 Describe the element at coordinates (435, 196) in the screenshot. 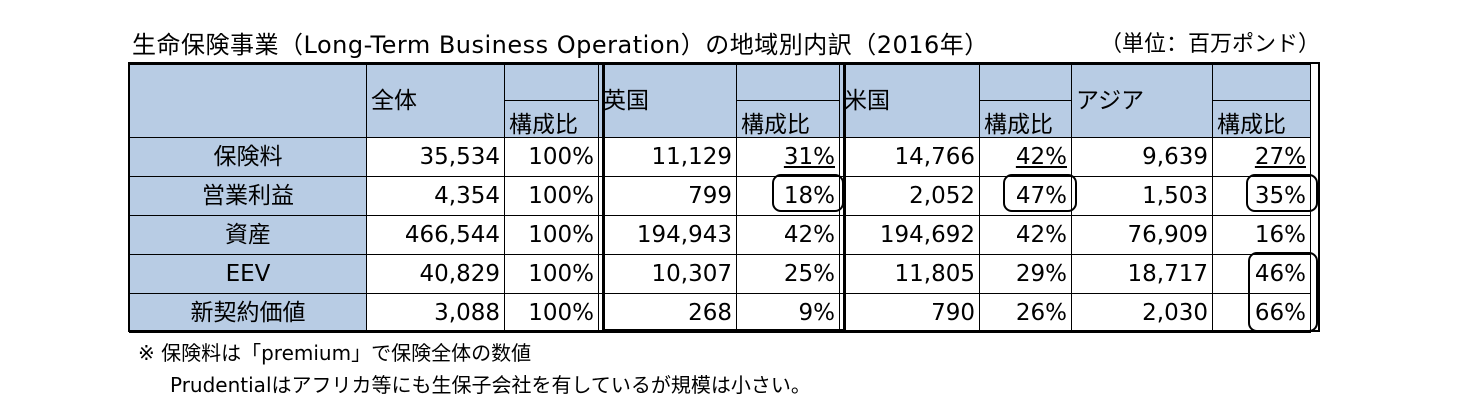

I see `total-value: 4,354` at that location.